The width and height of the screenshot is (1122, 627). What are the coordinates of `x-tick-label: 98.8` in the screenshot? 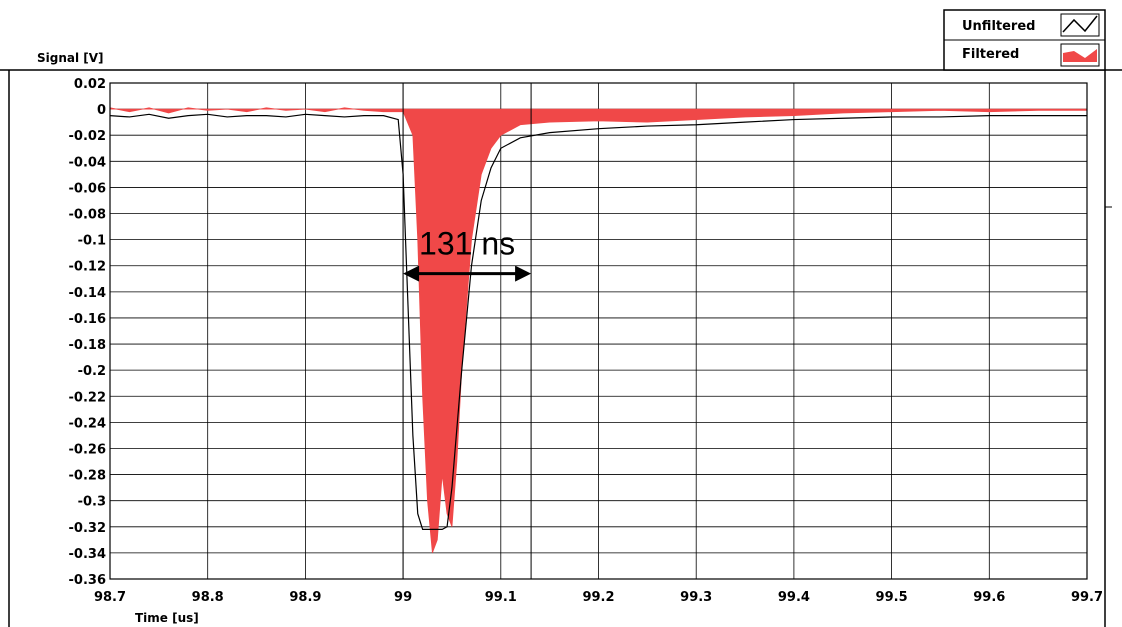 It's located at (208, 597).